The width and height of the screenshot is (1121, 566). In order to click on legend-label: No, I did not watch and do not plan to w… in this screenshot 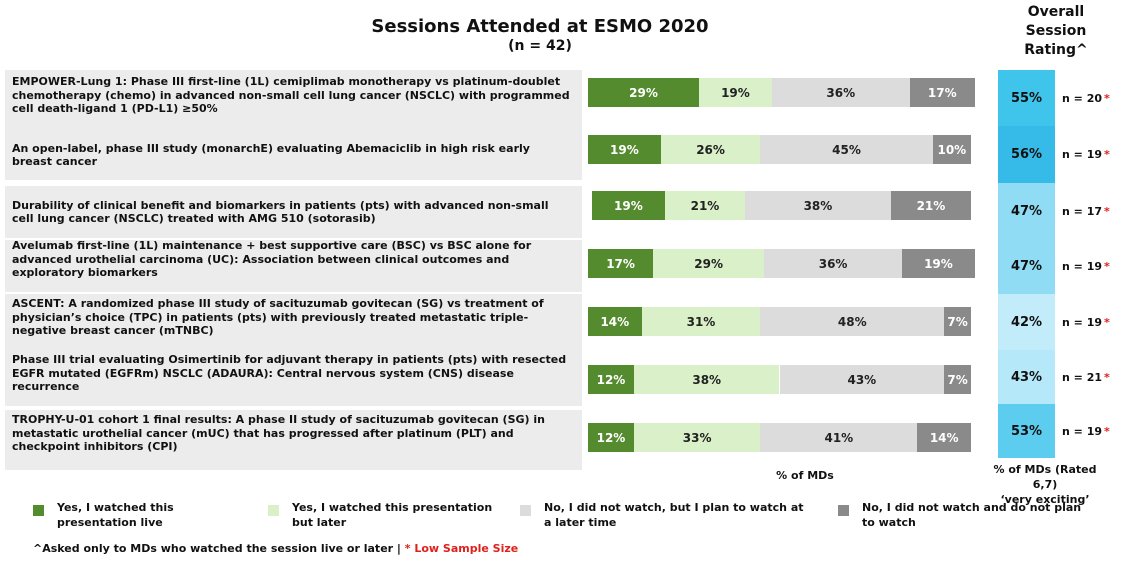, I will do `click(972, 515)`.